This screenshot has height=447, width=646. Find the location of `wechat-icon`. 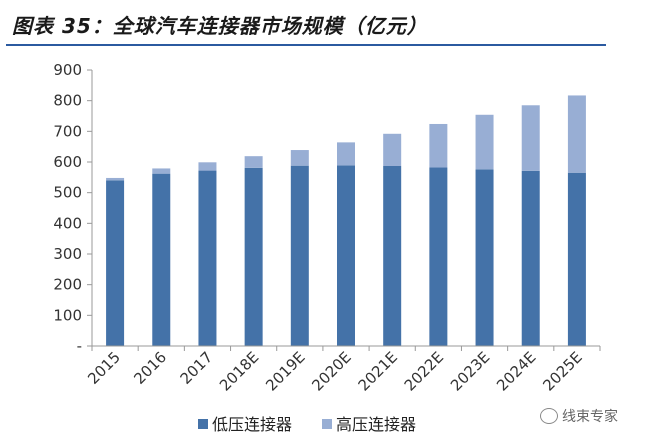

wechat-icon is located at coordinates (549, 416).